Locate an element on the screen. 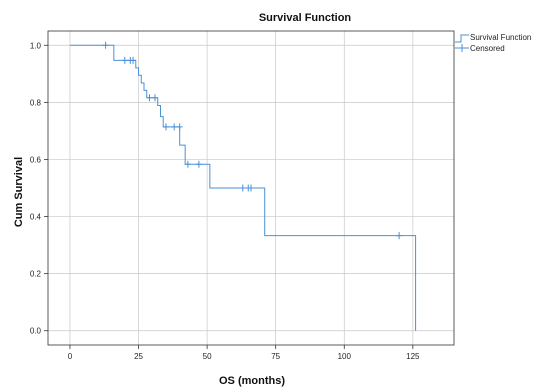  legend-survival-swatch is located at coordinates (462, 38).